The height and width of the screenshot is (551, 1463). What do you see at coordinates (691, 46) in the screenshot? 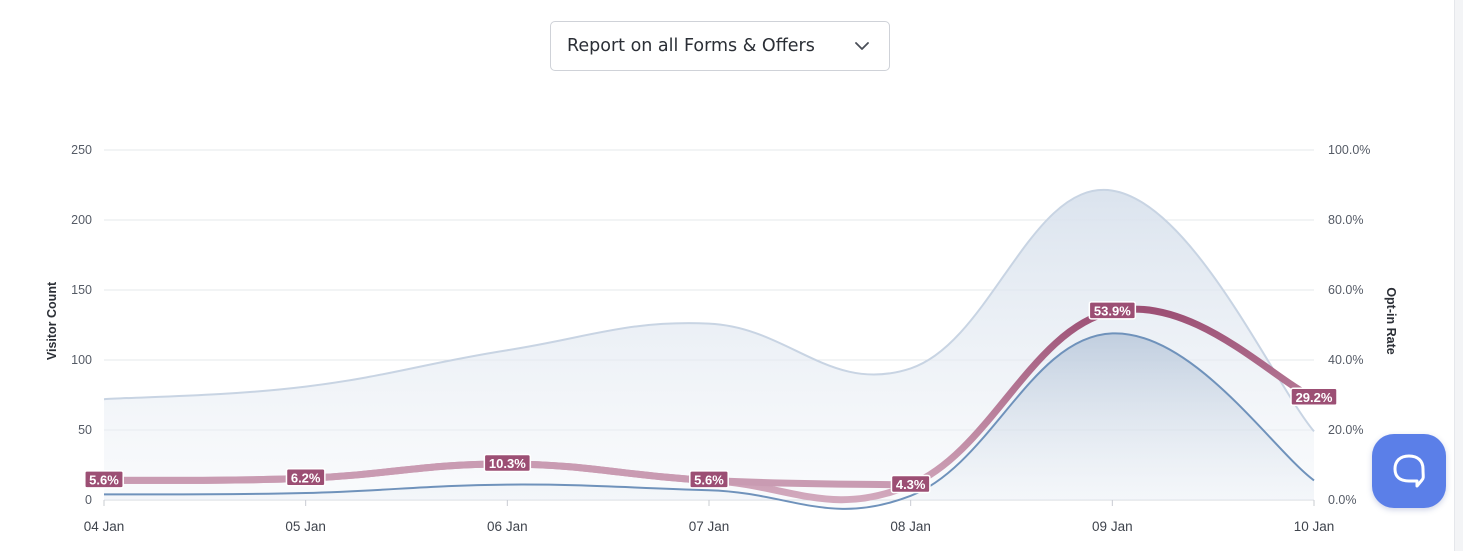
I see `report-filter-label: Report on all Forms & Offers` at bounding box center [691, 46].